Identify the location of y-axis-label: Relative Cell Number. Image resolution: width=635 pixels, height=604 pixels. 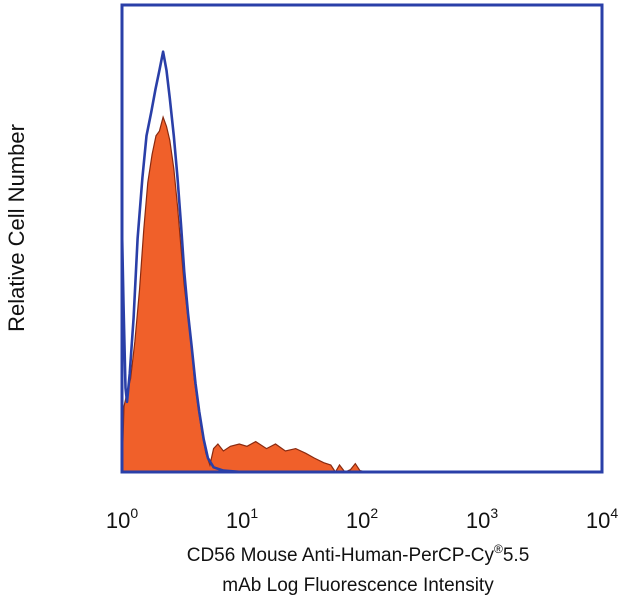
(16, 228).